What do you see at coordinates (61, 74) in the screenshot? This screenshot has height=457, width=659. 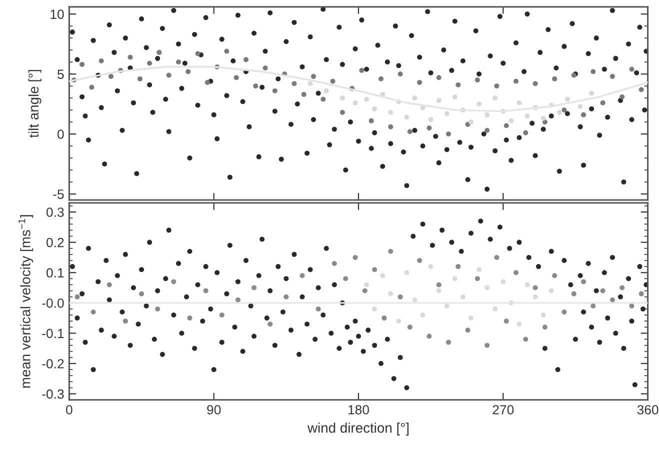 I see `y-tick-label: 5` at bounding box center [61, 74].